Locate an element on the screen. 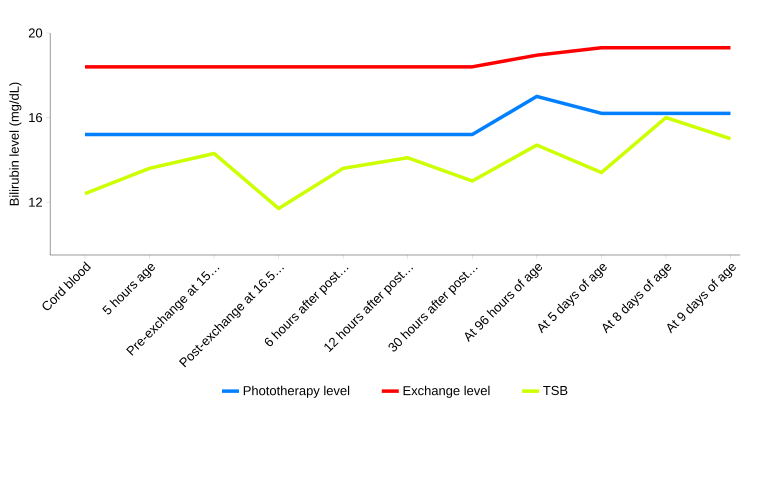 The image size is (783, 477). y-tick-label: 20 is located at coordinates (35, 33).